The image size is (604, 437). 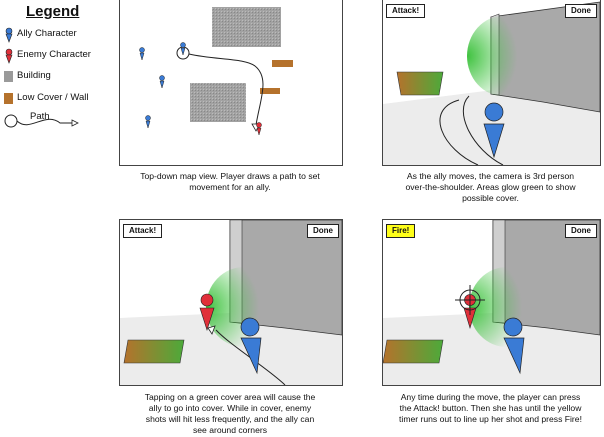 I want to click on third-person-panel: Attack! Done, so click(x=491, y=83).